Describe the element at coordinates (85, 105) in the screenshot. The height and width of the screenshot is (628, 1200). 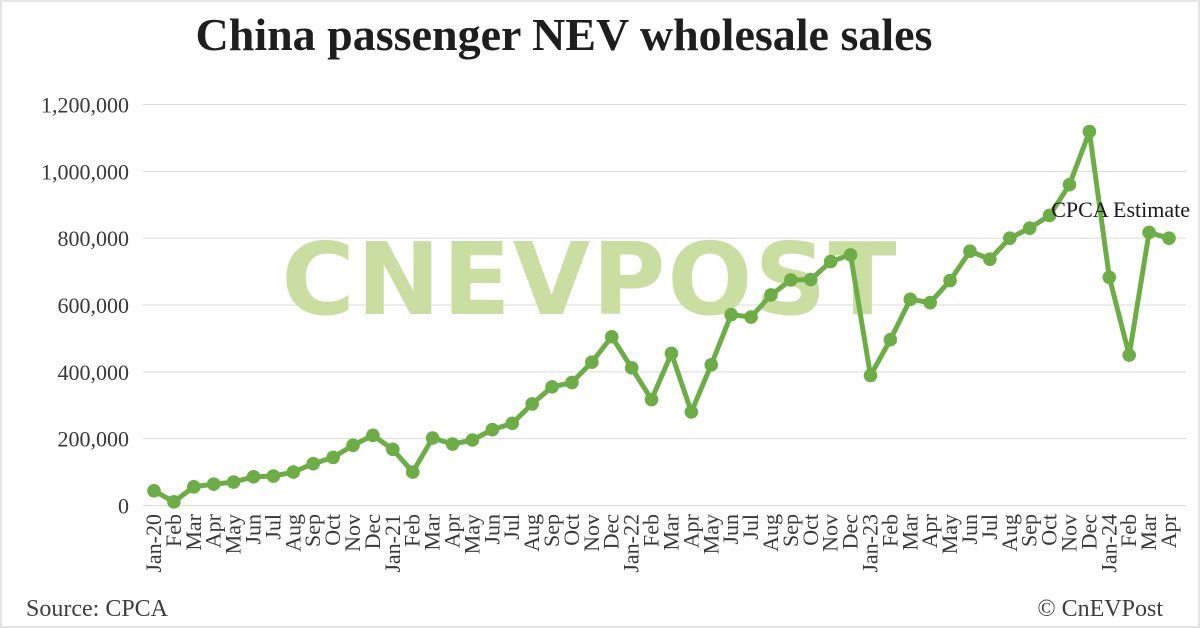
I see `y-tick-label: 1,200,000` at that location.